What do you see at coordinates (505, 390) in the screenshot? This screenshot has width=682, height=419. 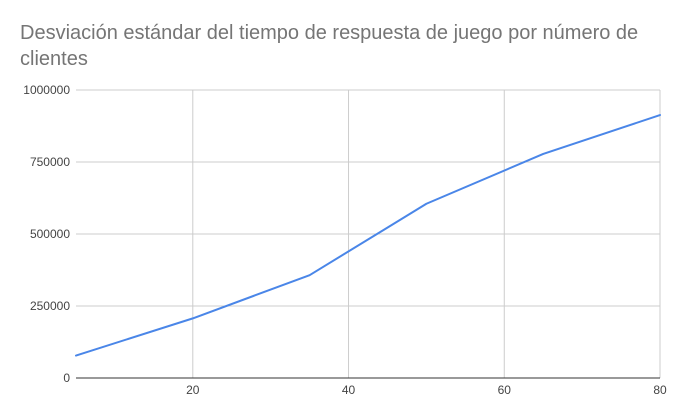 I see `x-tick-label: 60` at bounding box center [505, 390].